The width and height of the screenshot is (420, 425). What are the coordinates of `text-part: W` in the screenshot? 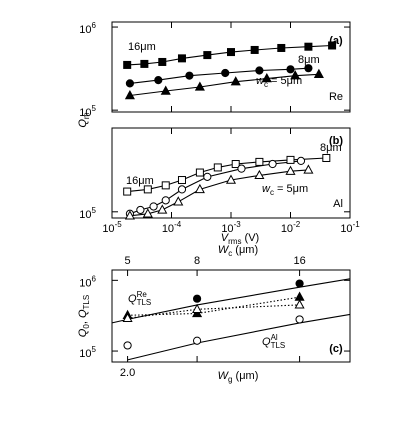 It's located at (224, 250).